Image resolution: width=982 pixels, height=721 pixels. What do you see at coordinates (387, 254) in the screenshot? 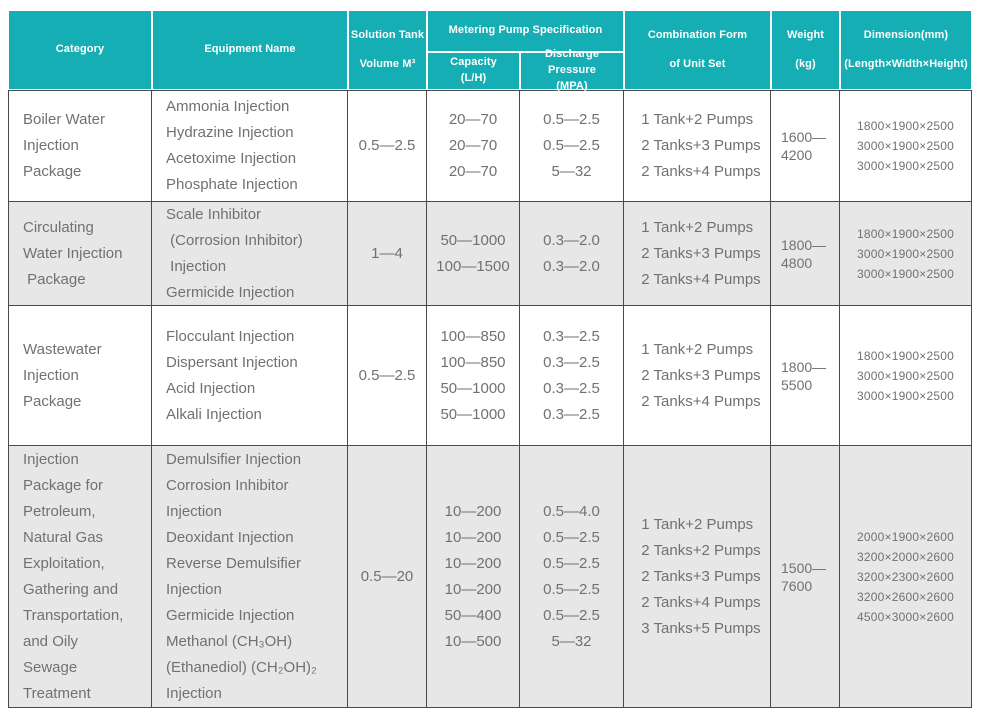
I see `cell-tank-volume: 1—4` at bounding box center [387, 254].